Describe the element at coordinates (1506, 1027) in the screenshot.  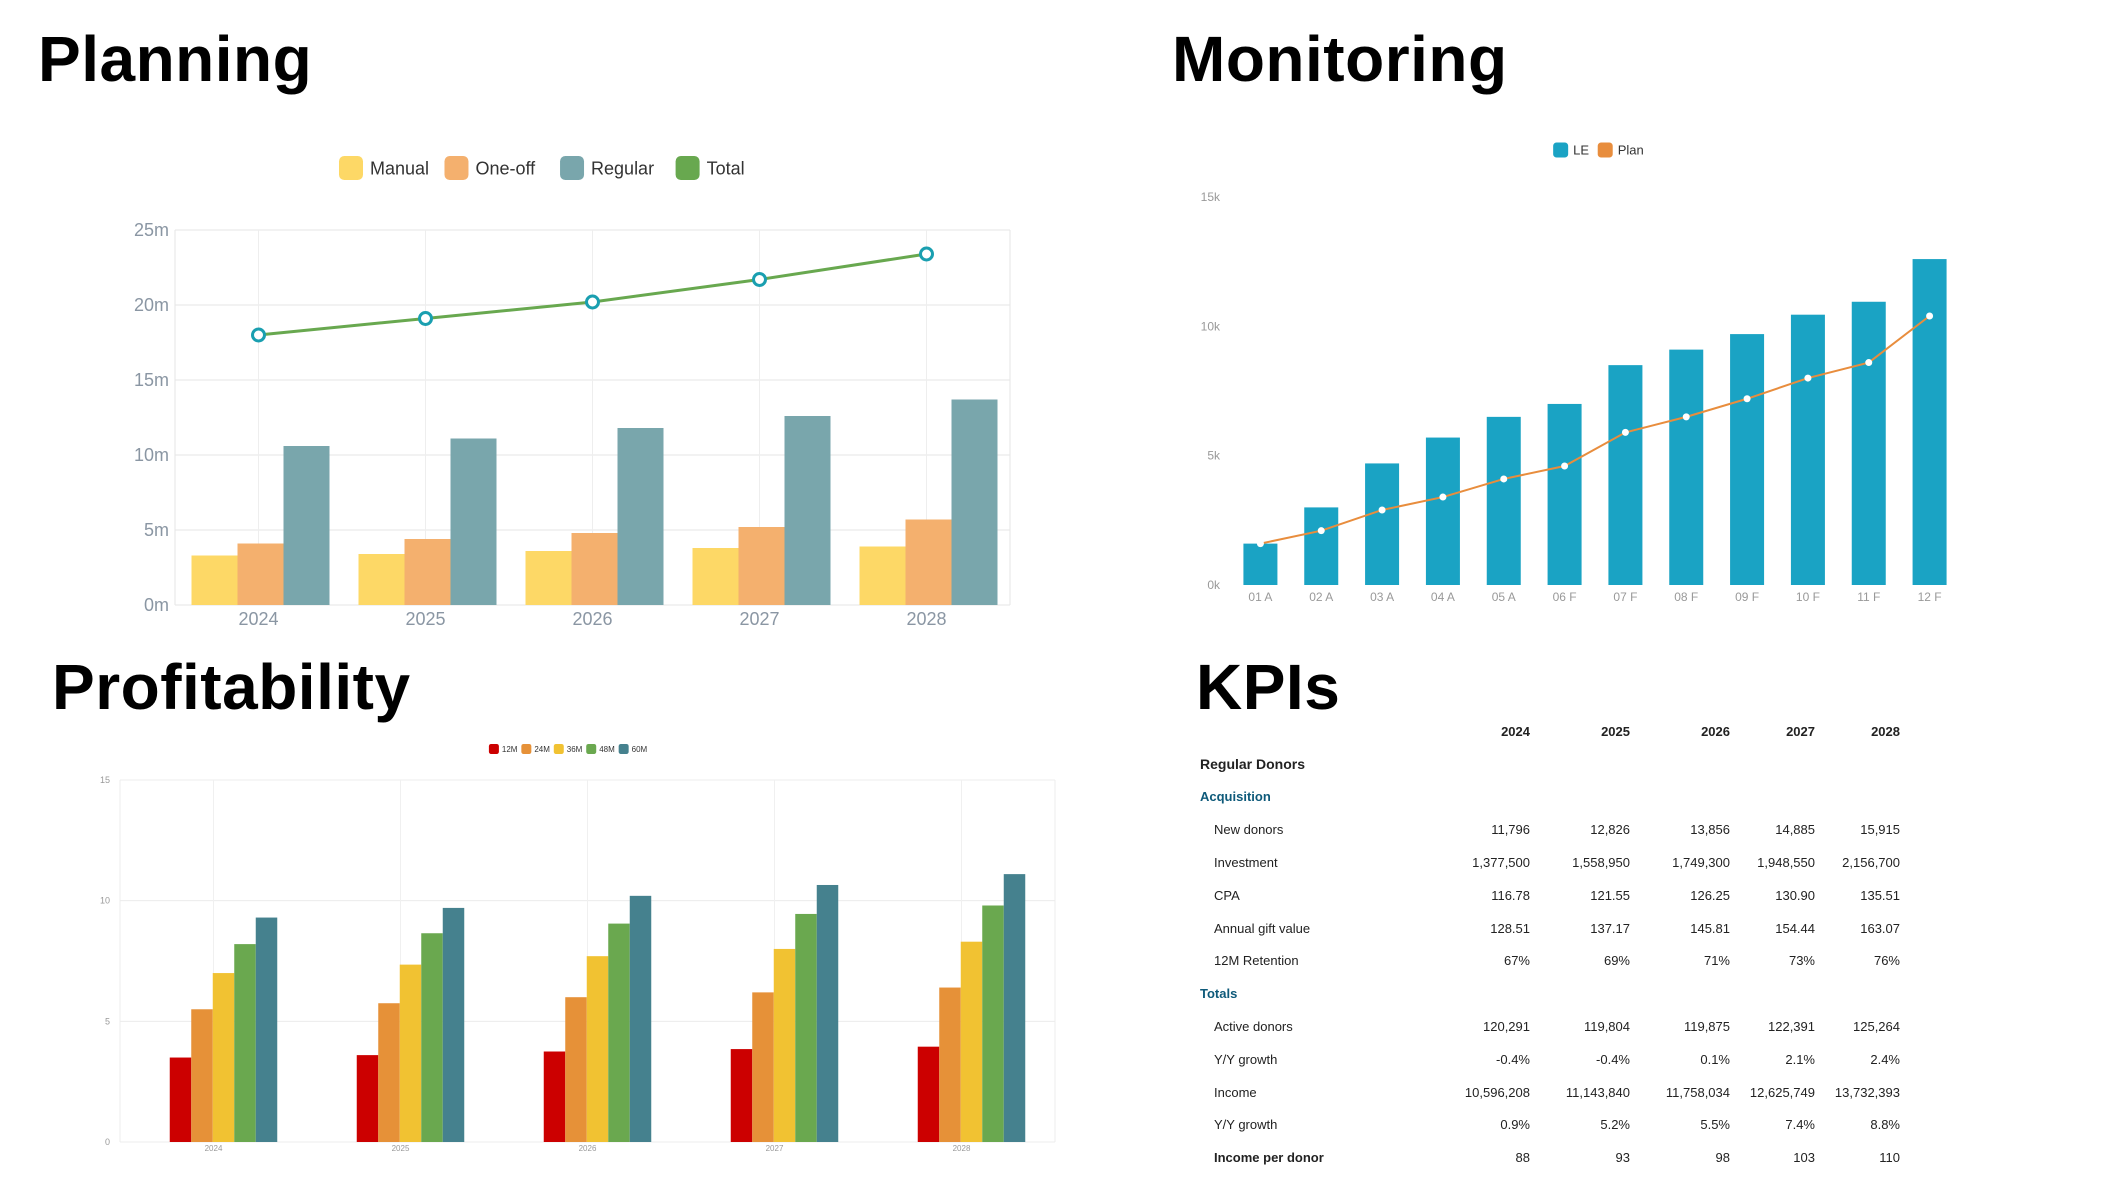
I see `kpi-cell: 120,291` at that location.